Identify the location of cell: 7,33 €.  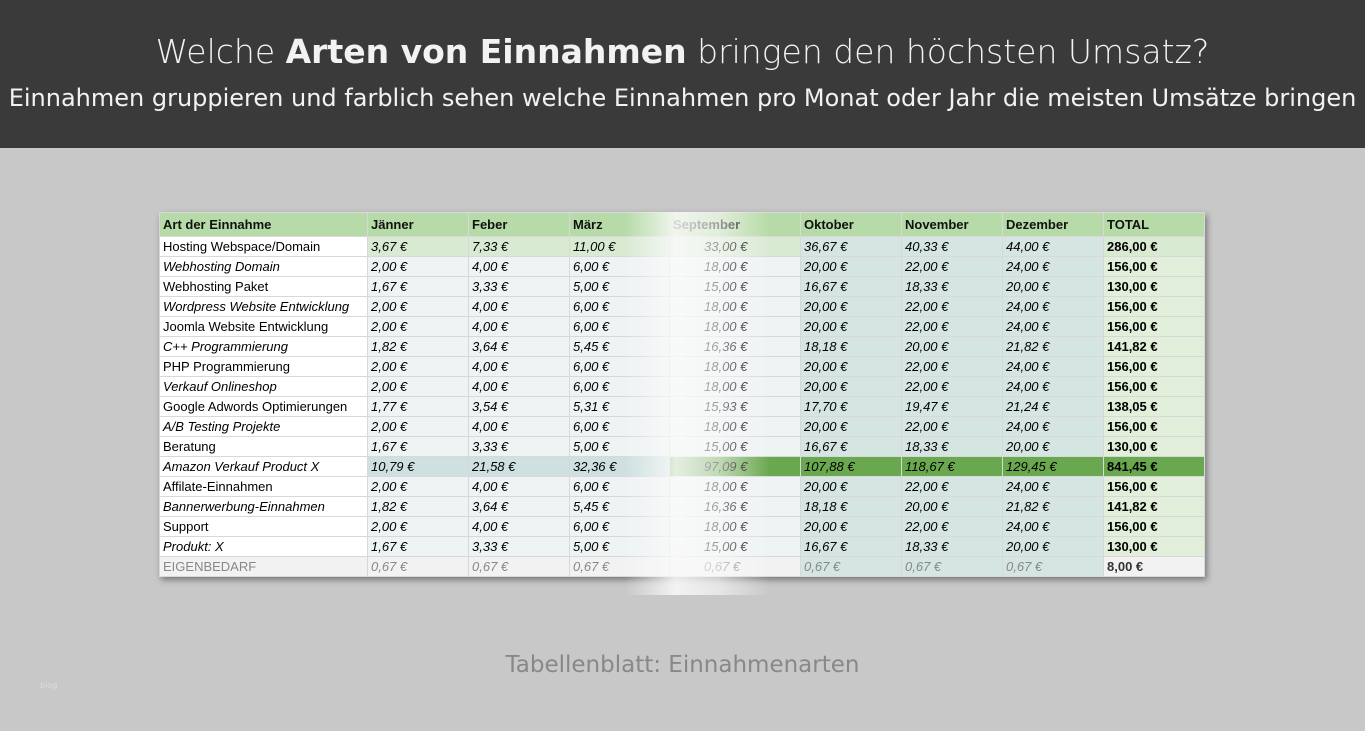
(519, 246).